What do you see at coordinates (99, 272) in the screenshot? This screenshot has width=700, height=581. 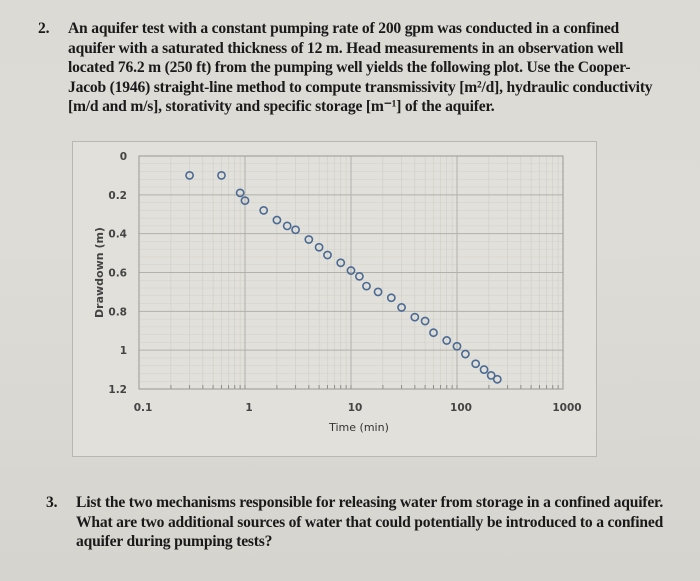 I see `y-axis-label: Drawdown (m)` at bounding box center [99, 272].